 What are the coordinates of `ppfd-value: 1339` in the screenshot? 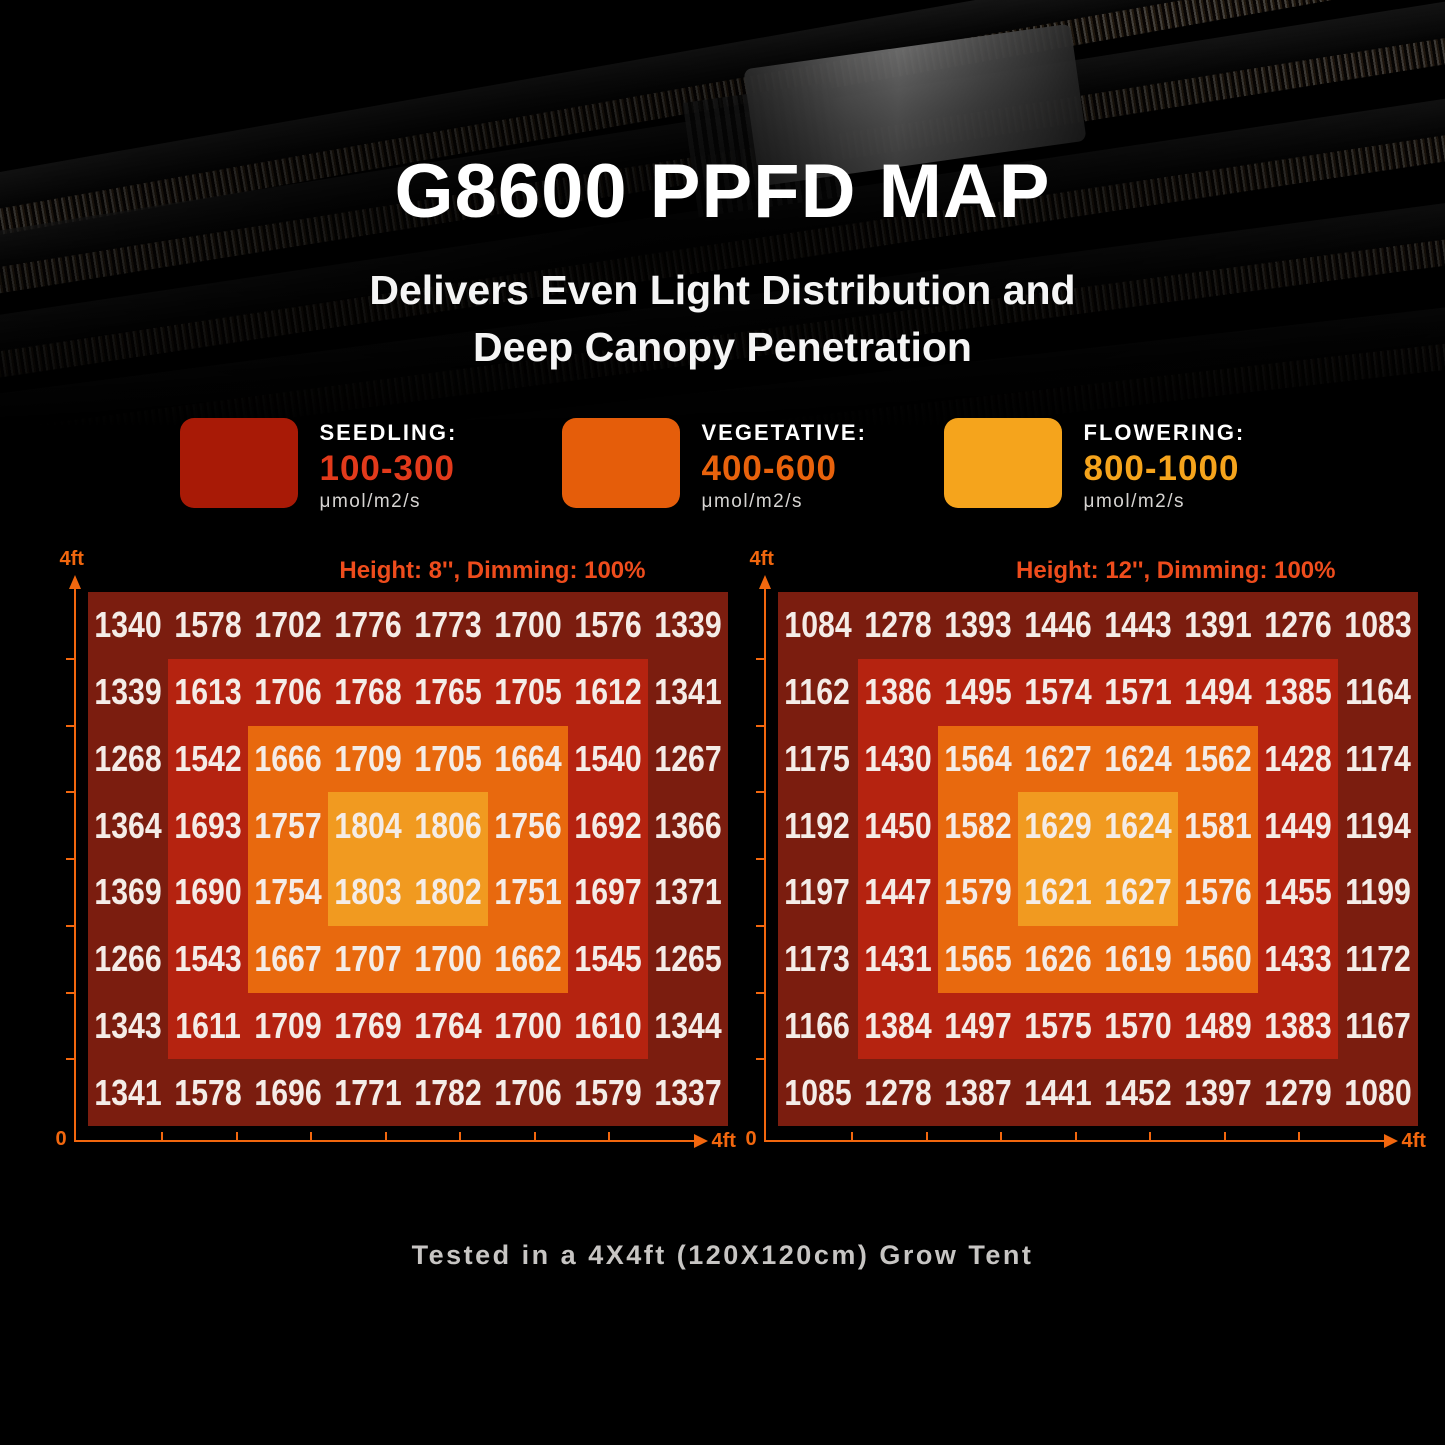 It's located at (127, 692).